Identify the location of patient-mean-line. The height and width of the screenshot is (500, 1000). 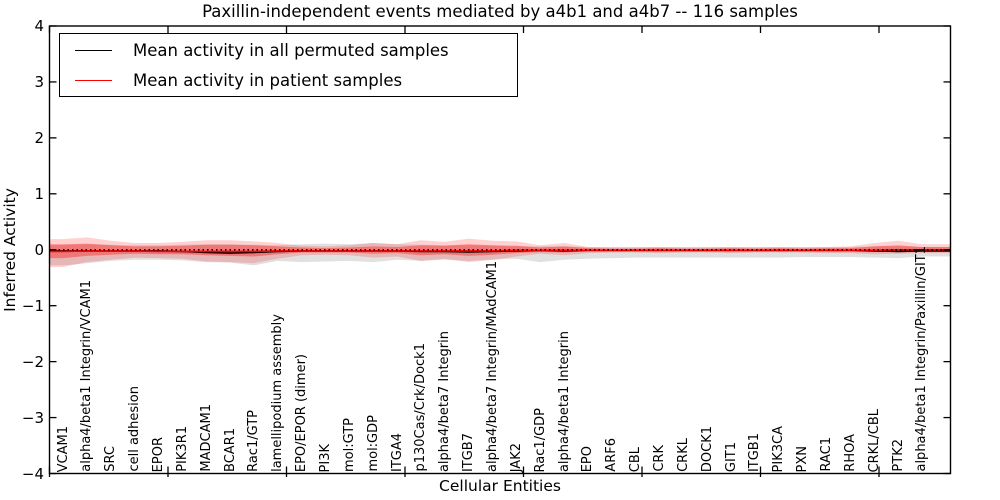
(500, 251).